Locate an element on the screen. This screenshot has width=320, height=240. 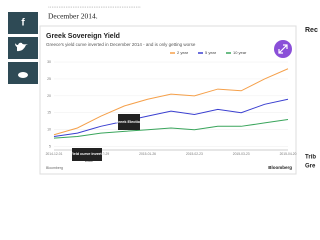
y-tick-label: 20 is located at coordinates (49, 96).